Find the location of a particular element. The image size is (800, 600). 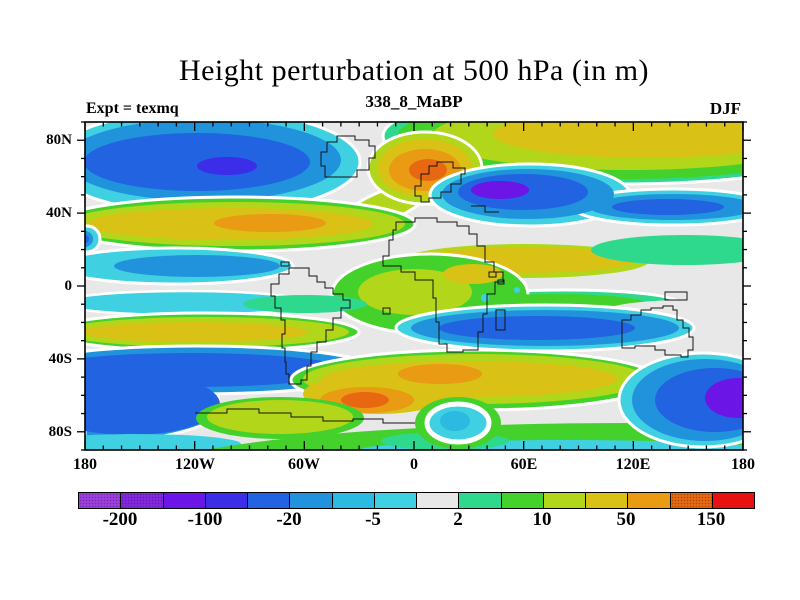

colorbar-segments is located at coordinates (416, 500).